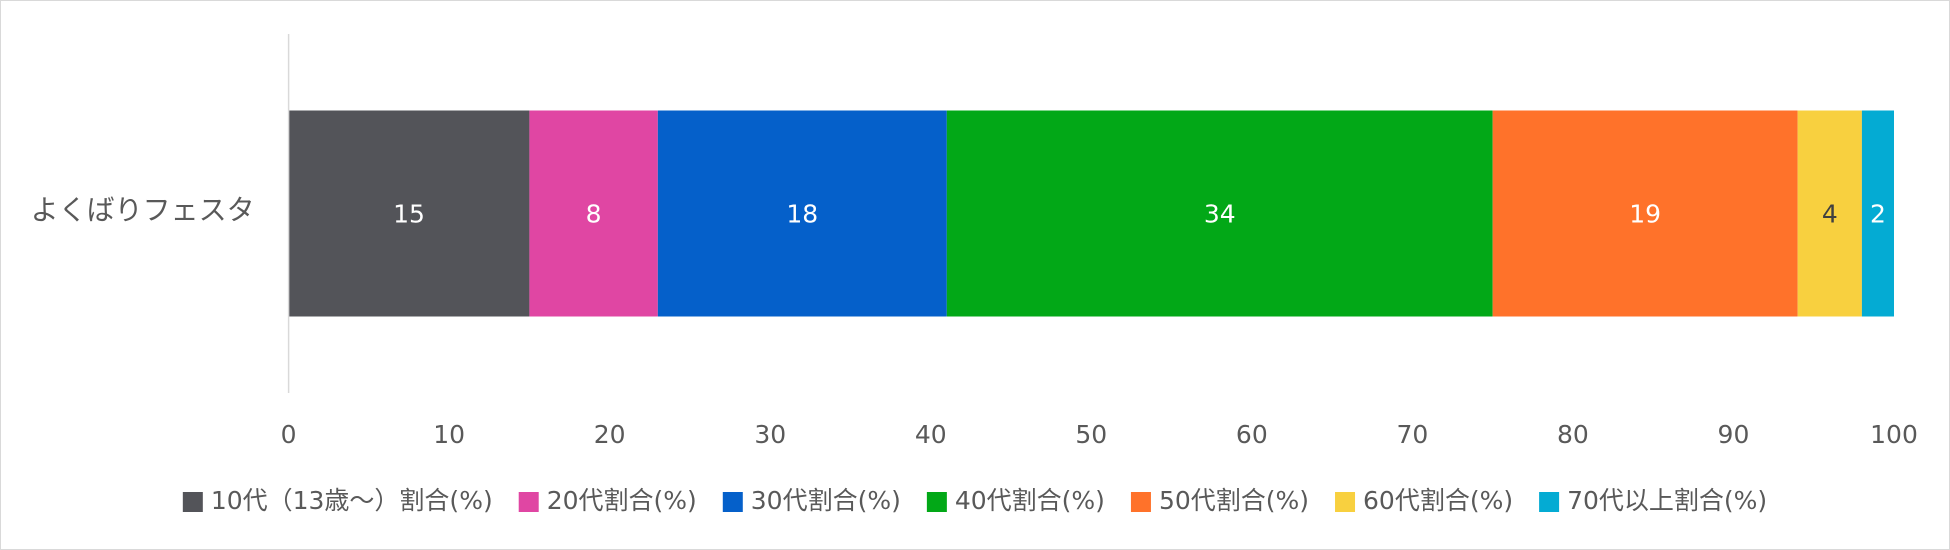  I want to click on legend-label: 60代割合(%), so click(1438, 500).